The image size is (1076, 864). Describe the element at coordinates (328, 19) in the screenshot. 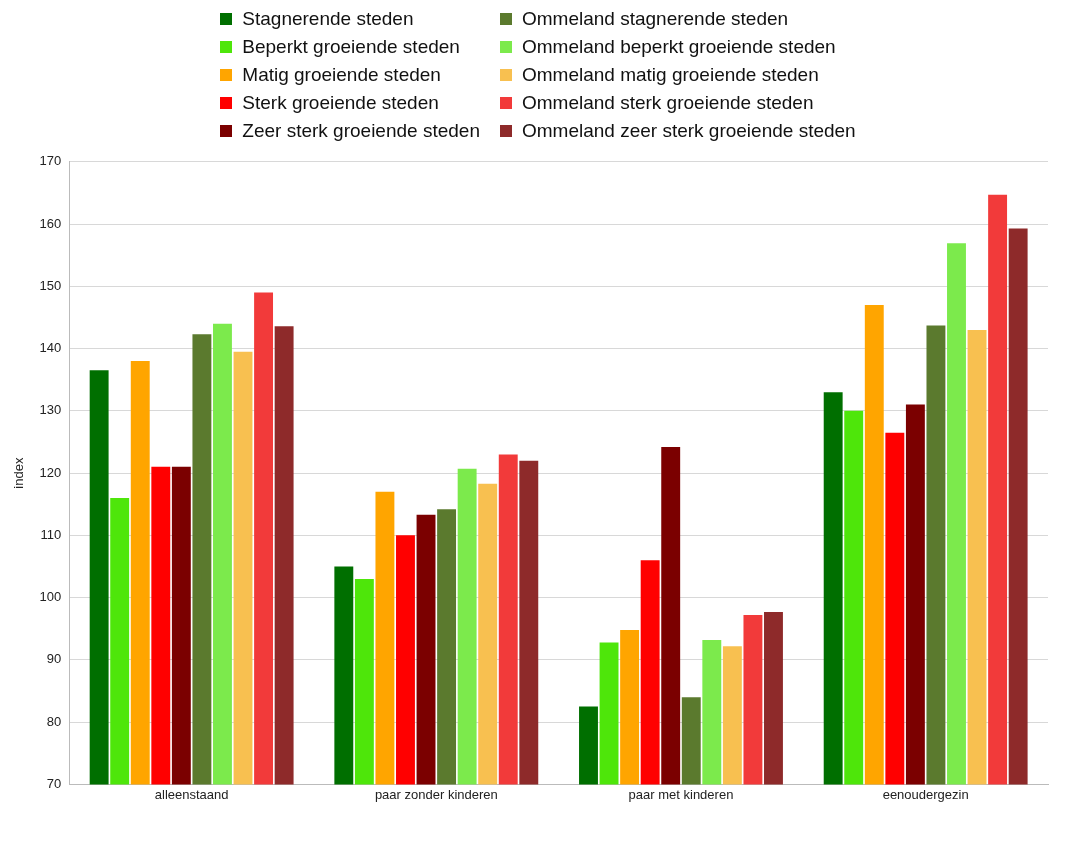

I see `legend-label: Stagnerende steden` at that location.